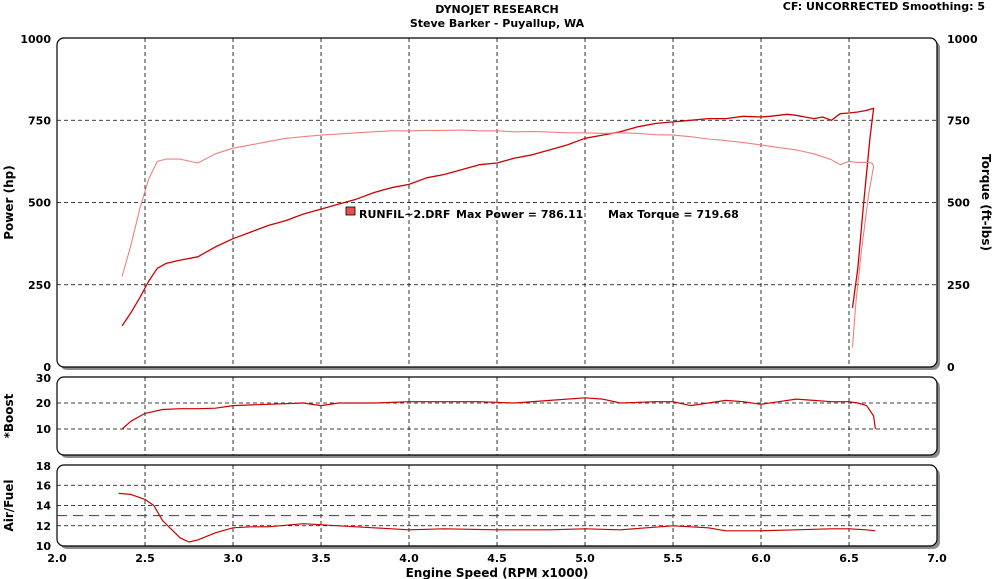 This screenshot has height=579, width=994. Describe the element at coordinates (43, 466) in the screenshot. I see `afr-y-tick-label: 18` at that location.